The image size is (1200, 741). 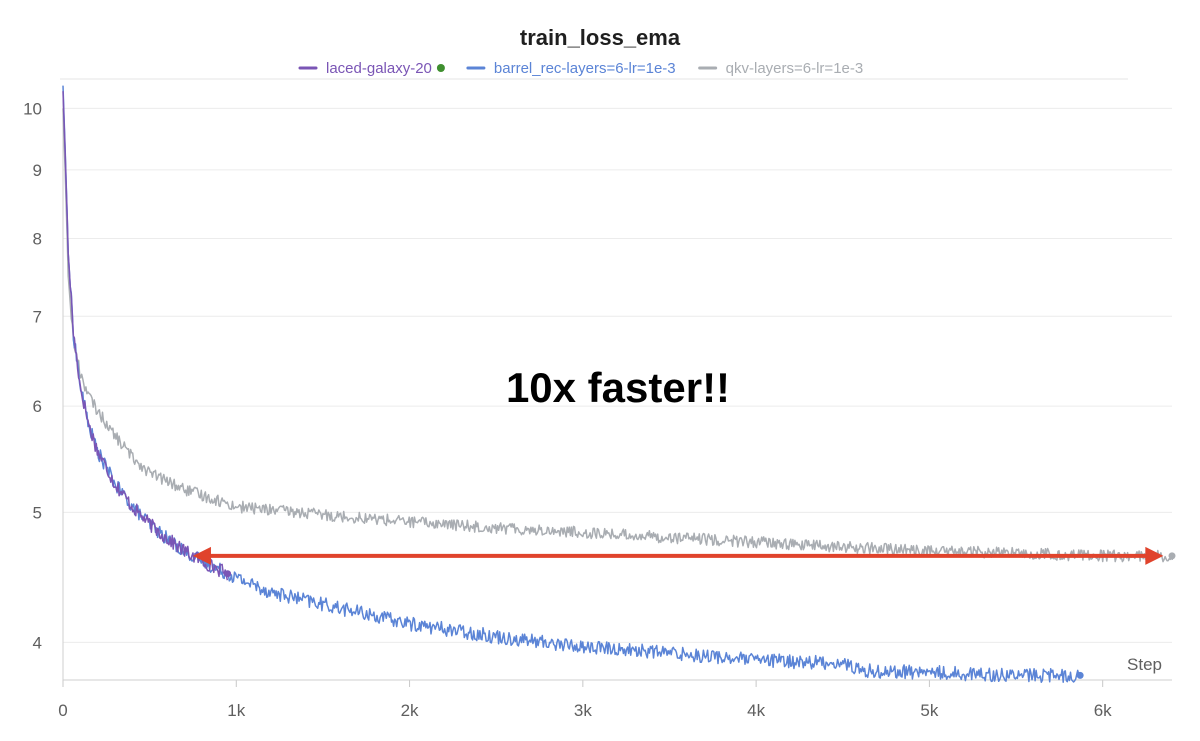 What do you see at coordinates (32, 108) in the screenshot?
I see `y-tick-label: 10` at bounding box center [32, 108].